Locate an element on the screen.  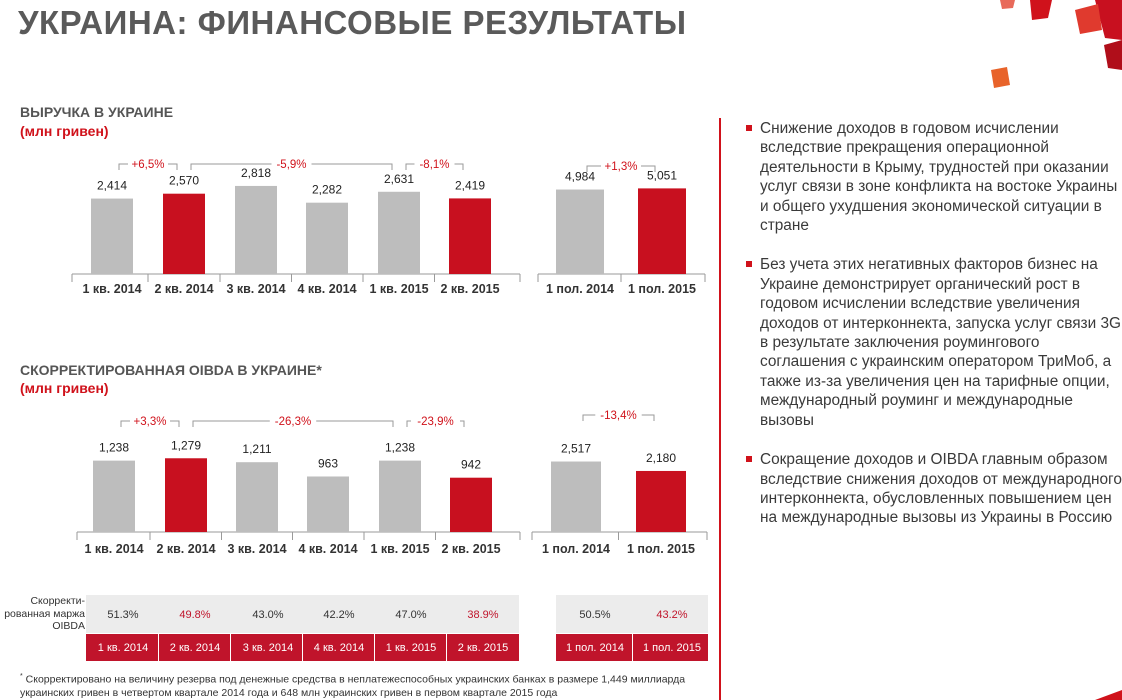
quarter-label: 2 кв. 2015 is located at coordinates (483, 648).